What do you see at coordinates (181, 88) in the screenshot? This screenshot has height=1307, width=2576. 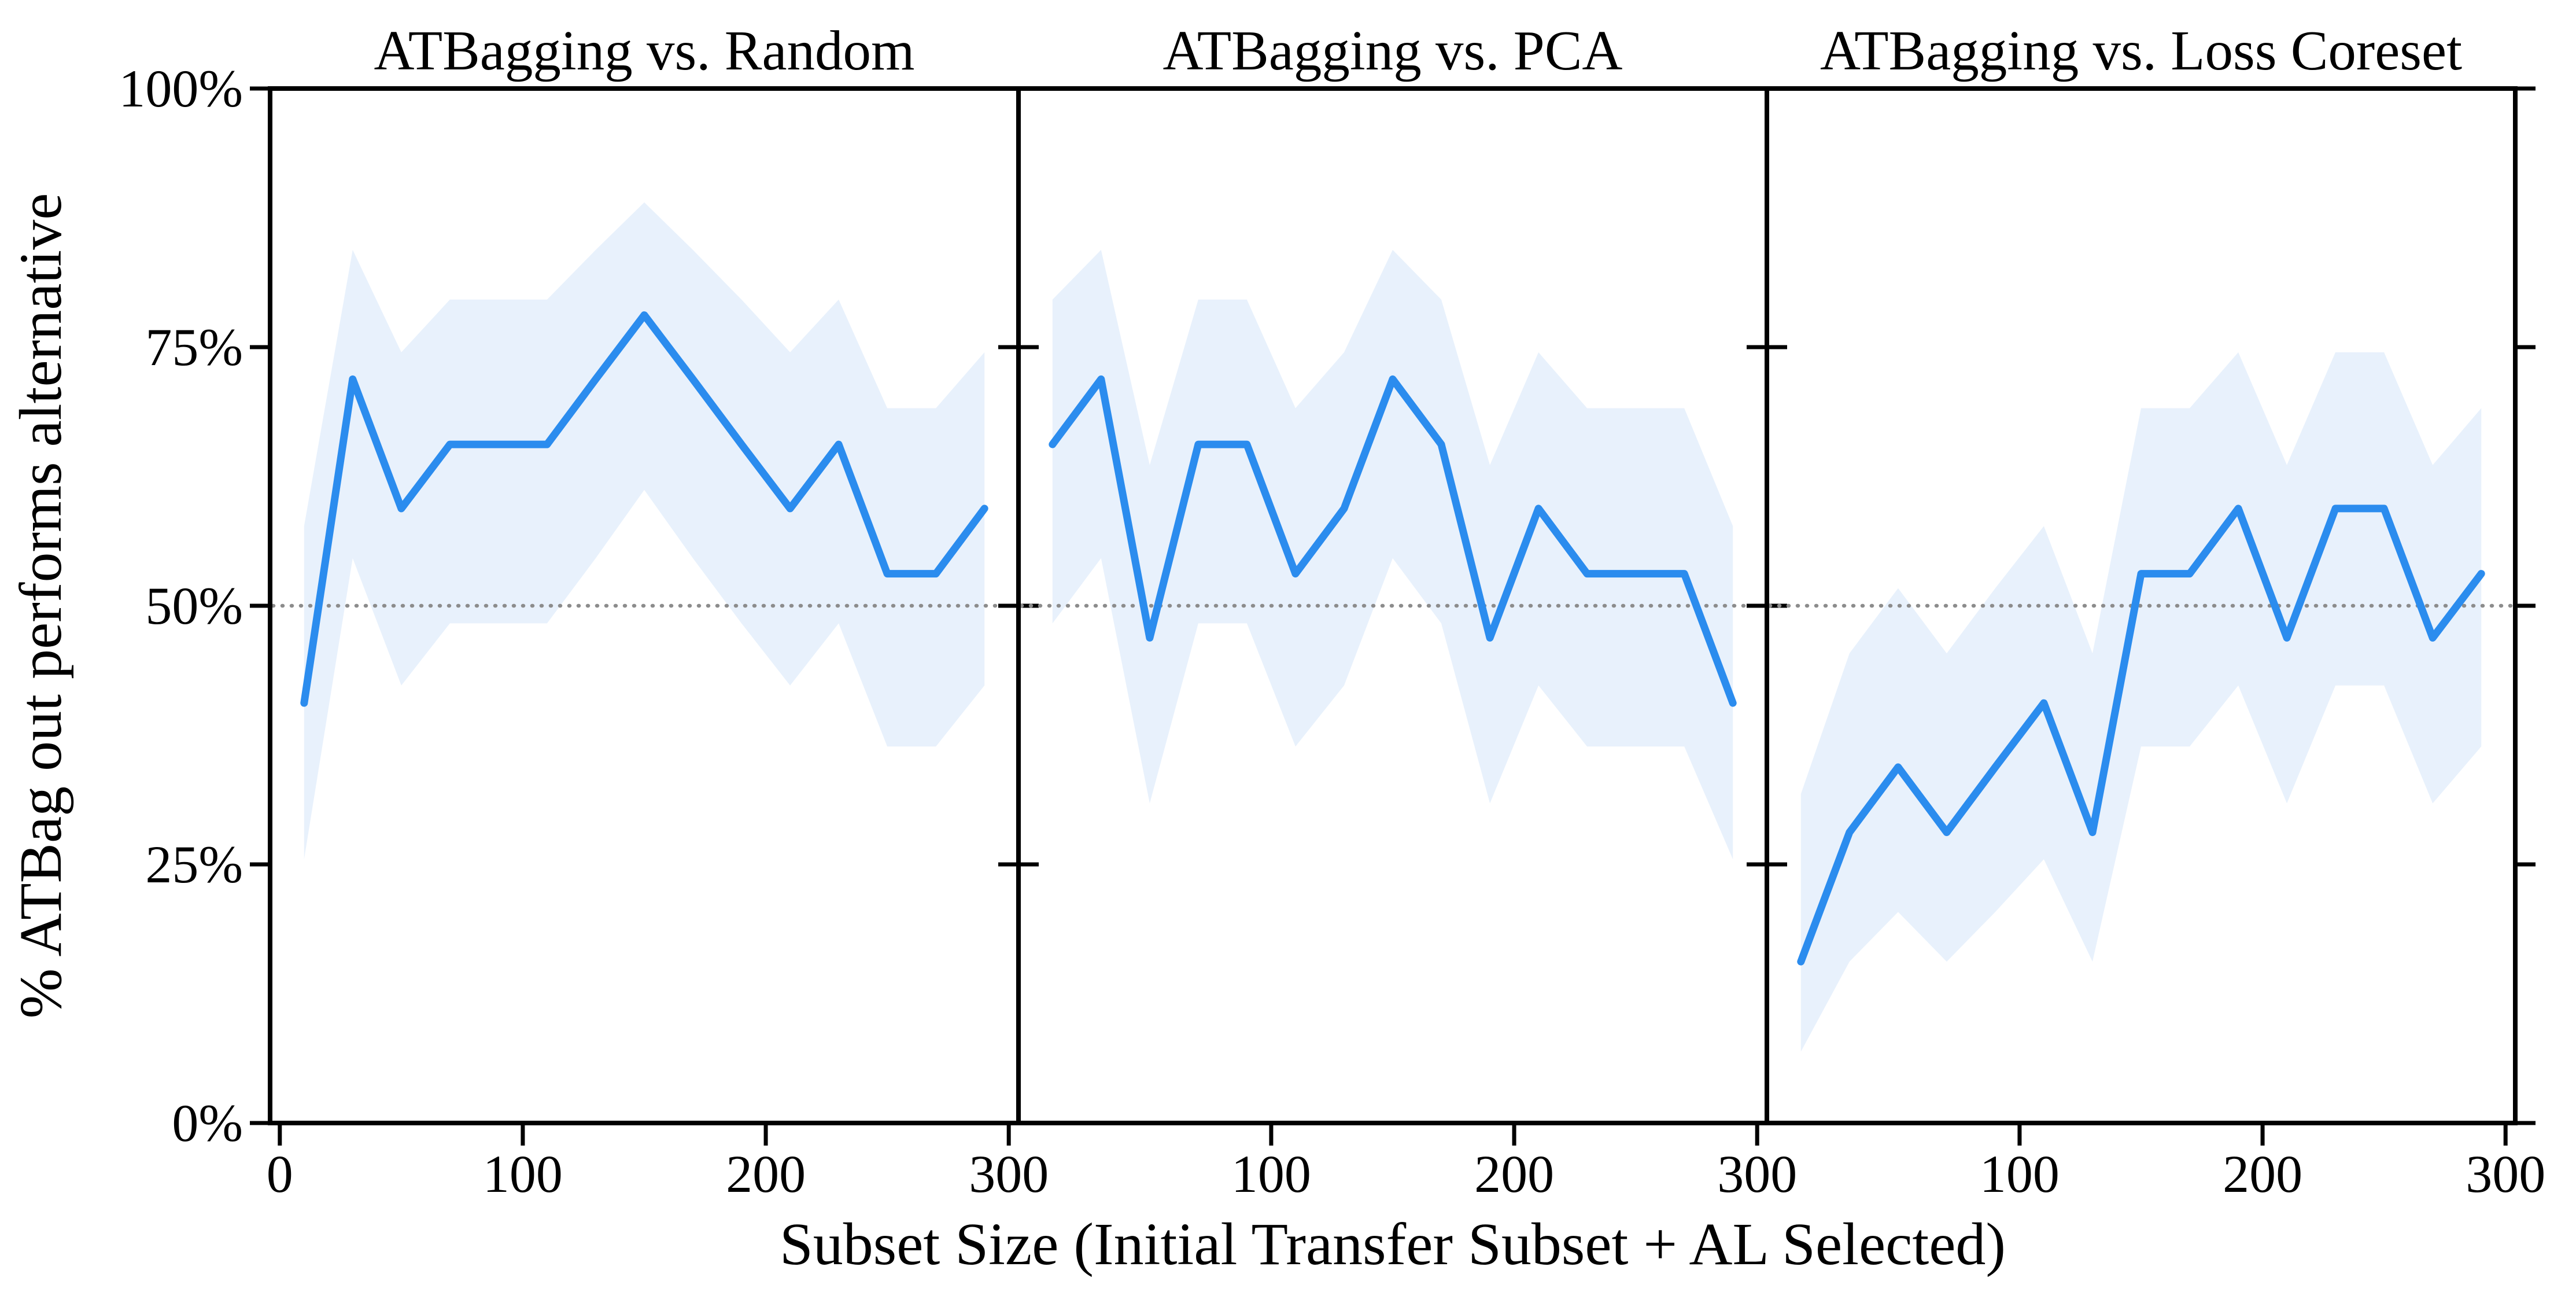 I see `y-tick-label: 100%` at bounding box center [181, 88].